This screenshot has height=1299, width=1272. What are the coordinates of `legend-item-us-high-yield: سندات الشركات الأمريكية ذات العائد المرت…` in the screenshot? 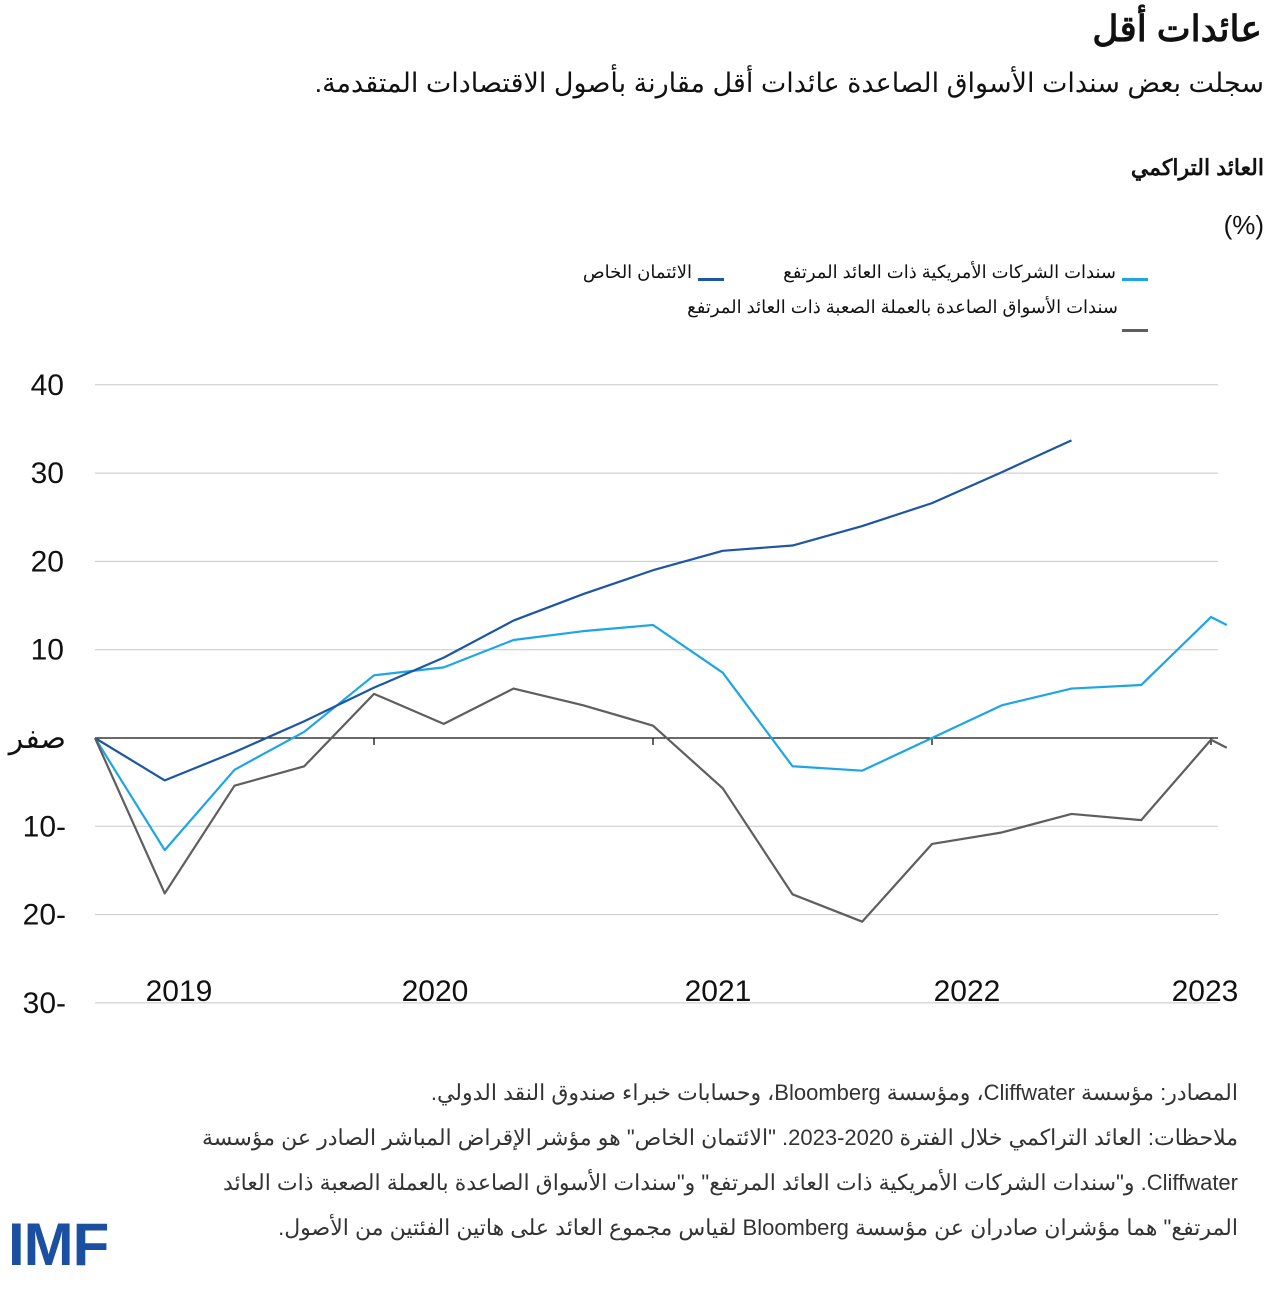 It's located at (965, 272).